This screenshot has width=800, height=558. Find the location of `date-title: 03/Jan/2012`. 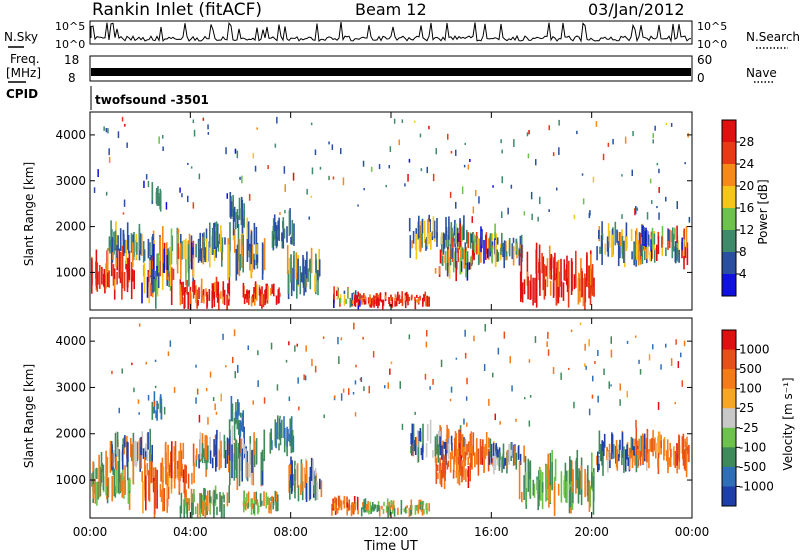

date-title: 03/Jan/2012 is located at coordinates (636, 9).